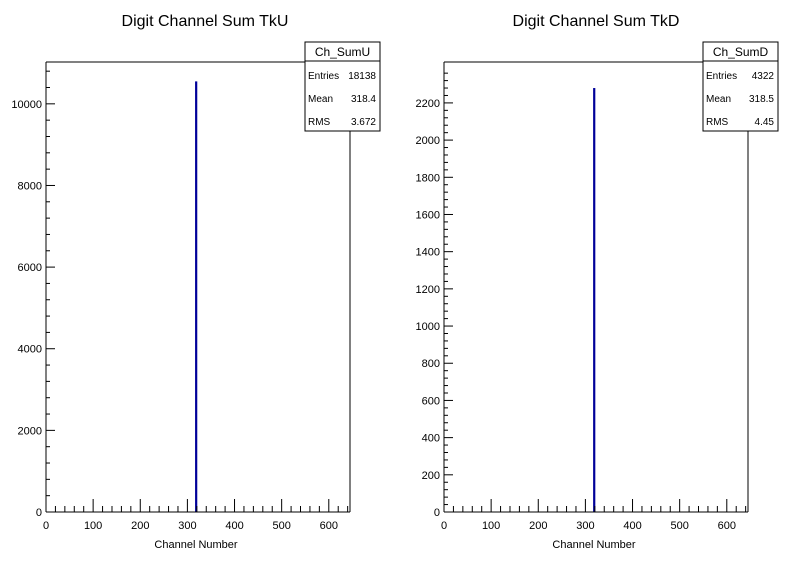 This screenshot has height=574, width=796. Describe the element at coordinates (765, 122) in the screenshot. I see `stats-value-rms: 4.45` at that location.